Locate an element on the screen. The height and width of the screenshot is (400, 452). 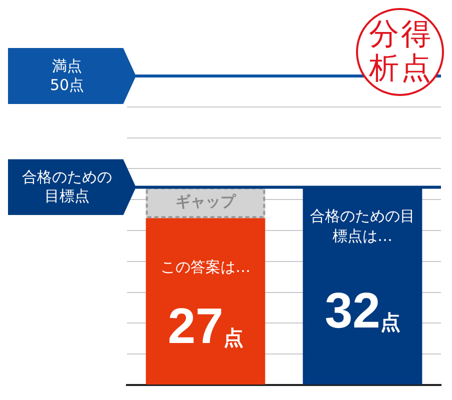
arrow-tag: 満点 50点 is located at coordinates (72, 76).